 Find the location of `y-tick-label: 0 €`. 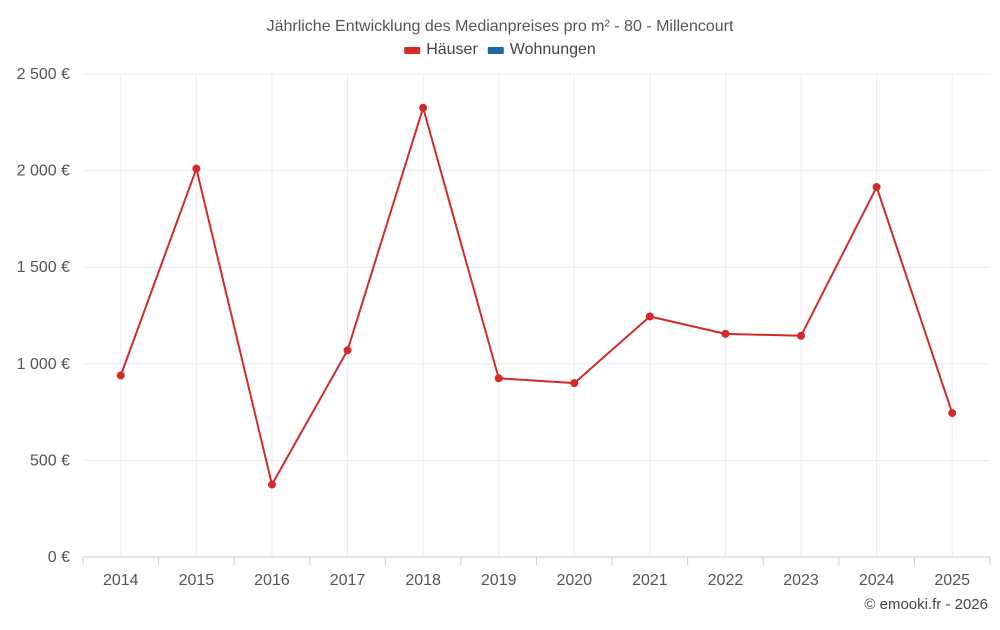

y-tick-label: 0 € is located at coordinates (59, 557).